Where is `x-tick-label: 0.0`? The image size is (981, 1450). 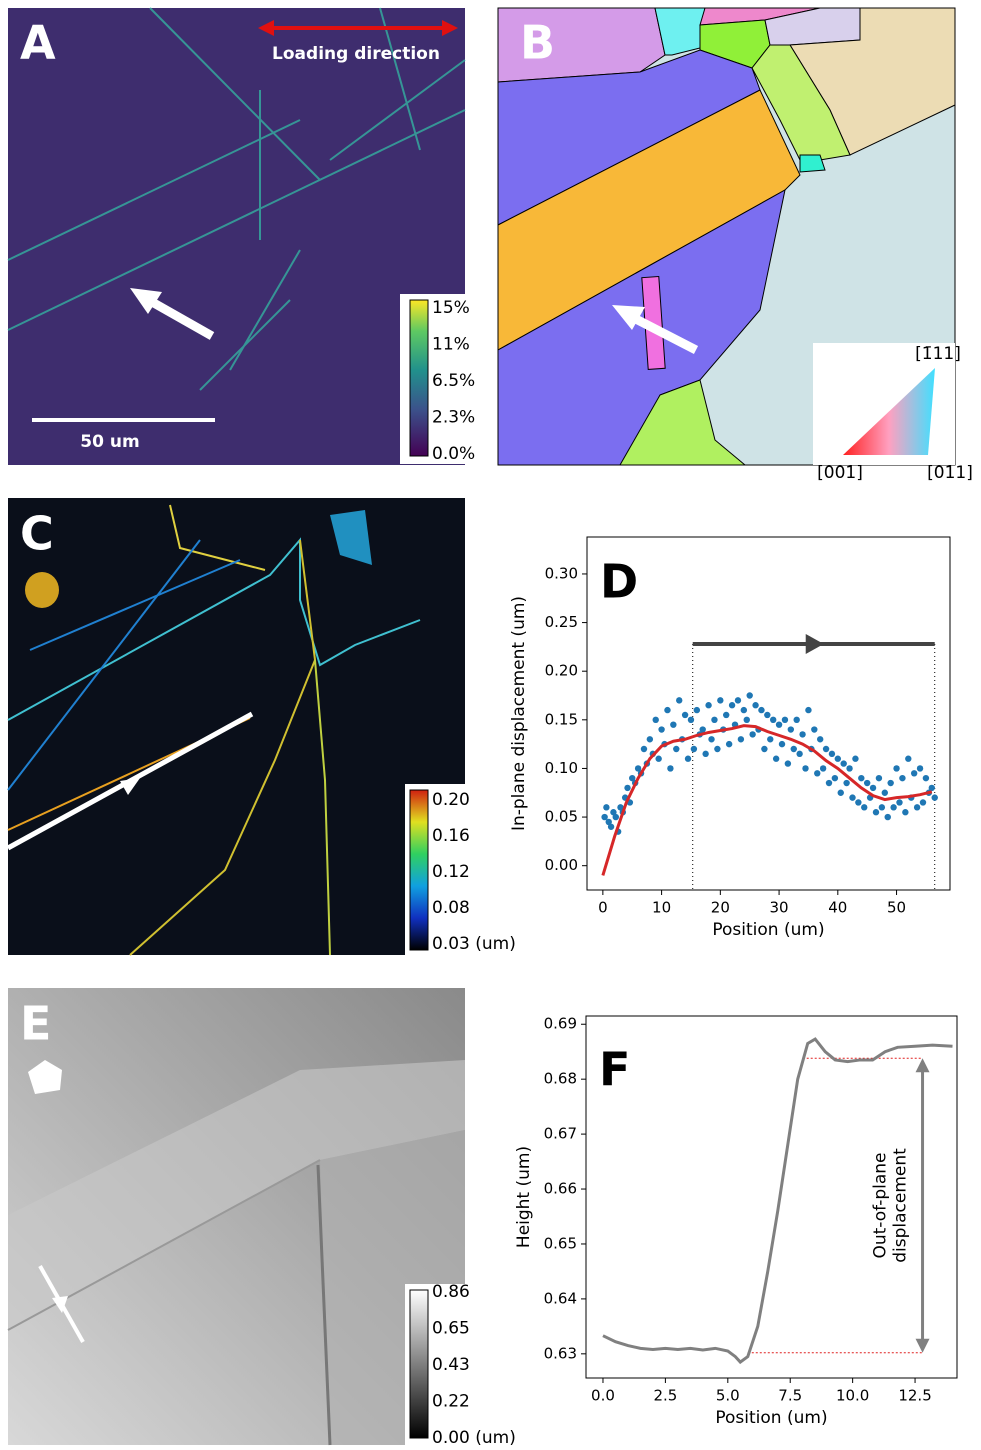 x-tick-label: 0.0 is located at coordinates (603, 1396).